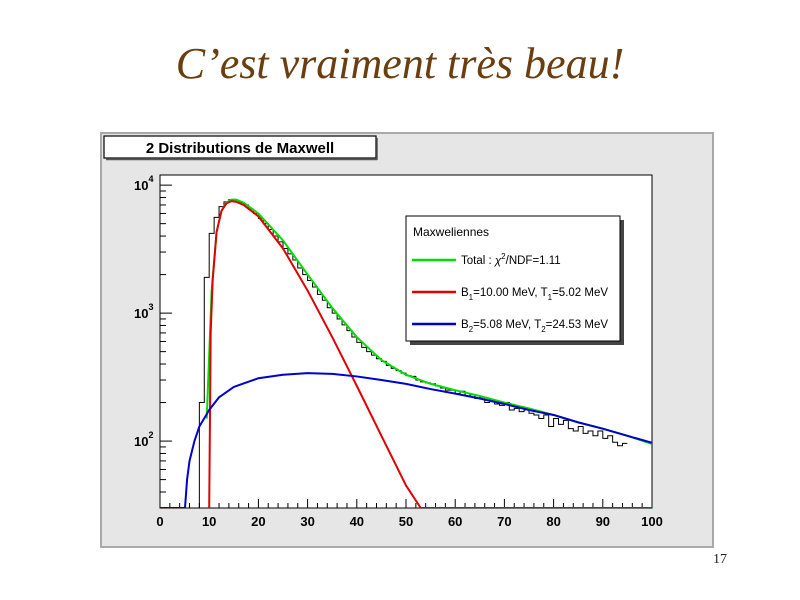 The image size is (800, 600). I want to click on x-tick-label: 60, so click(455, 521).